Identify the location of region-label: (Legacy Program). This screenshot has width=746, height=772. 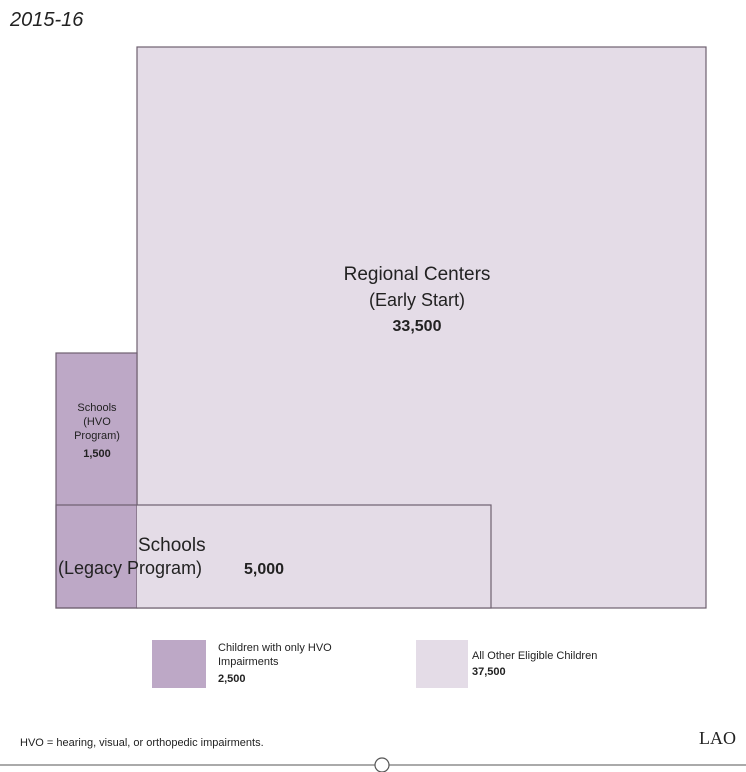
(130, 568).